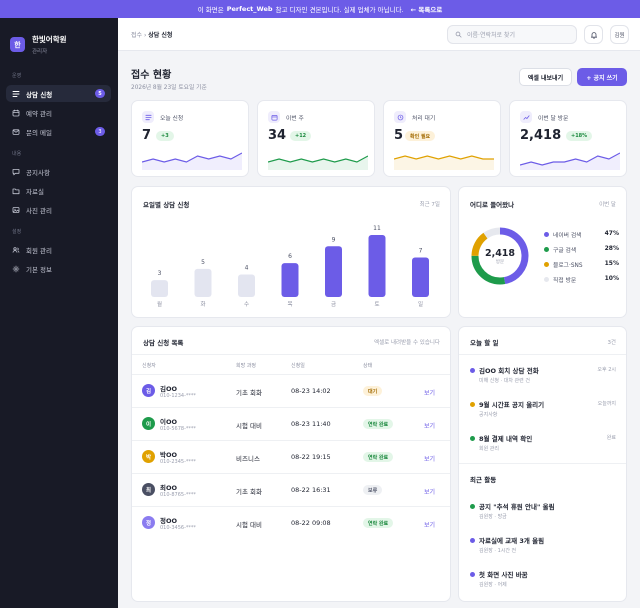 The width and height of the screenshot is (640, 608). I want to click on stat-card-visits: 이번 달 방문 2,418 +18%, so click(568, 138).